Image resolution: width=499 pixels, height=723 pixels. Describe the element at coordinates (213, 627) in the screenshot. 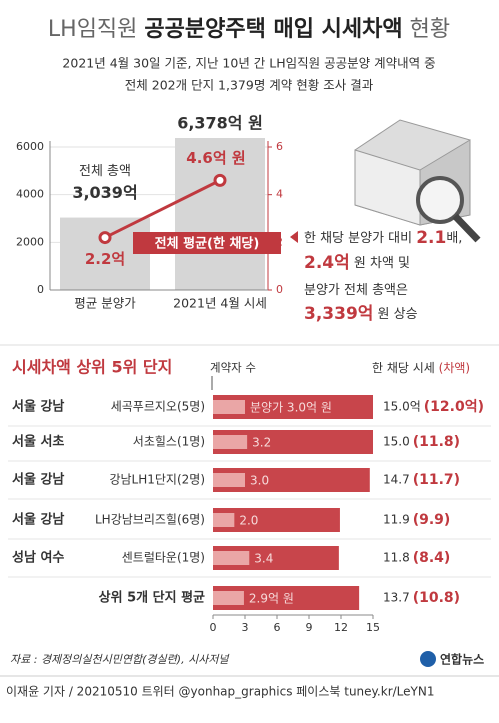

I see `x-tick-label: 0` at that location.